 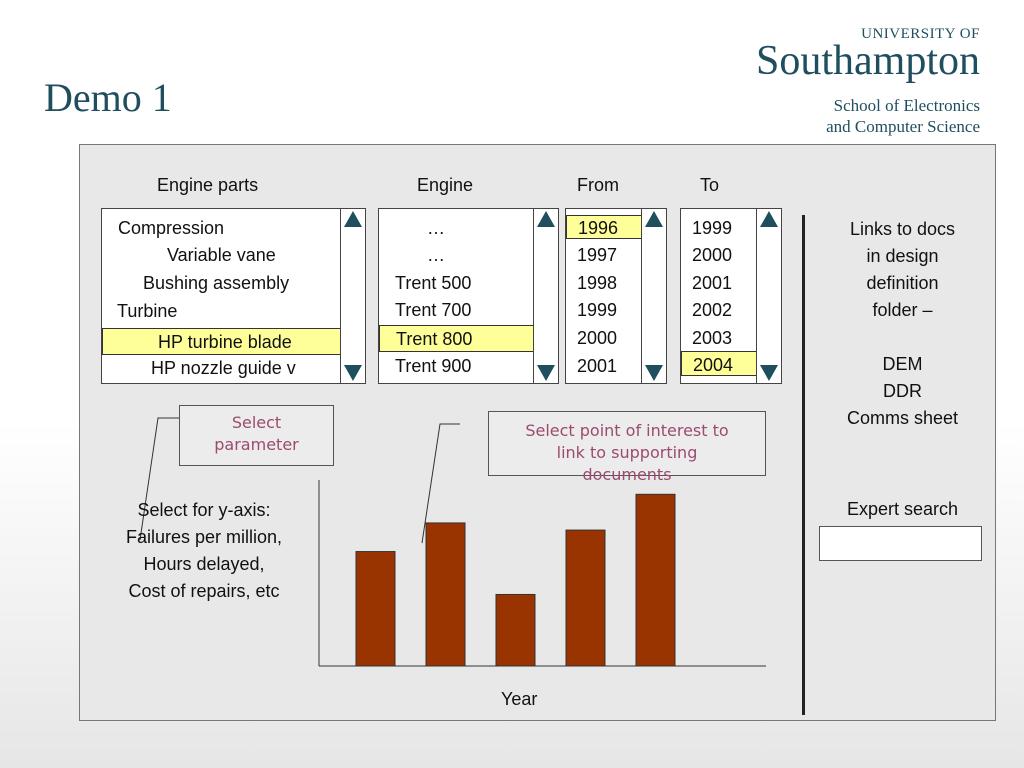 I want to click on list-item: HP nozzle guide v, so click(x=223, y=368).